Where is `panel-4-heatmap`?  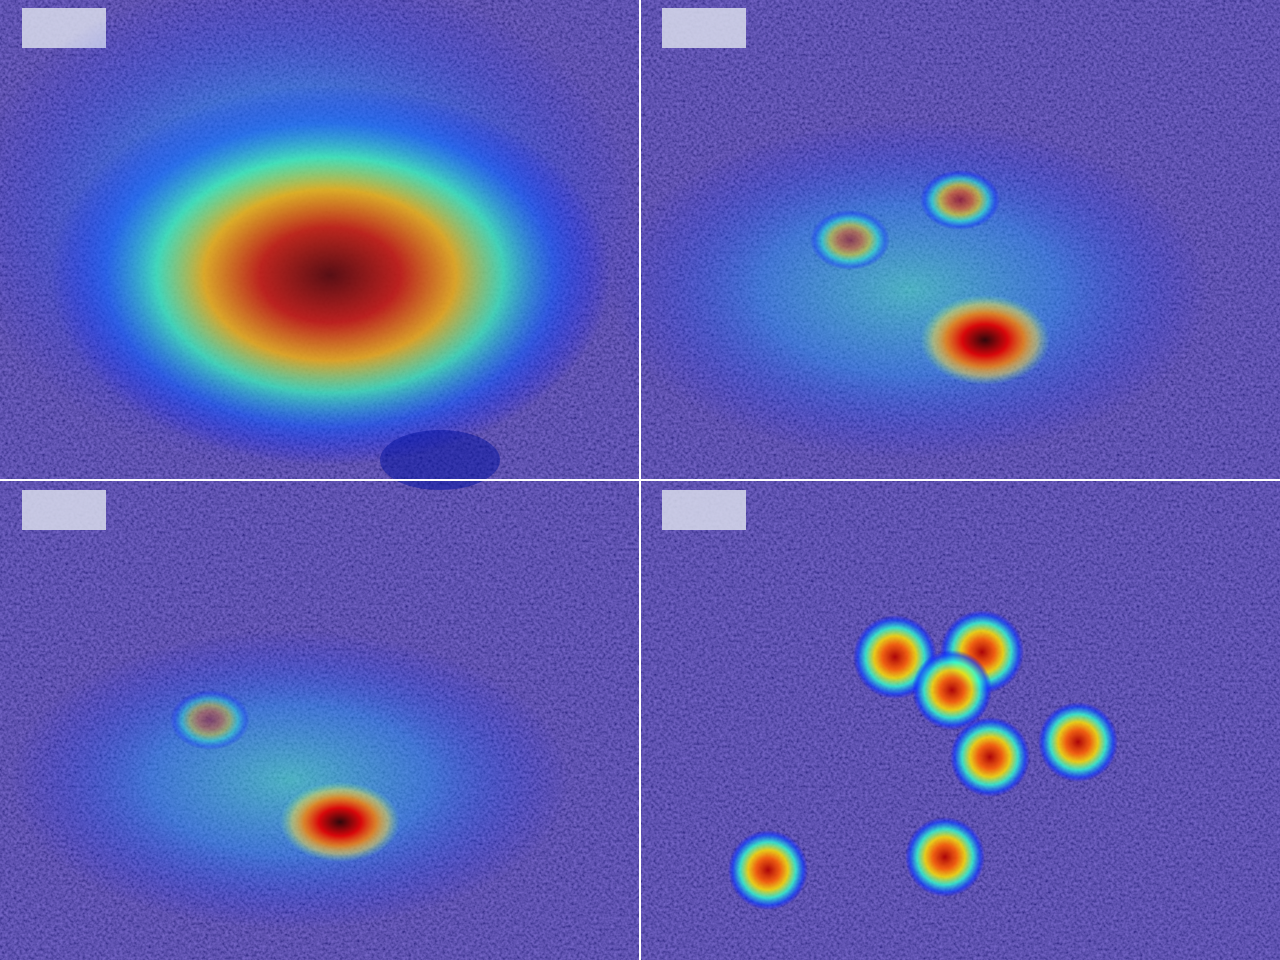 panel-4-heatmap is located at coordinates (923, 760).